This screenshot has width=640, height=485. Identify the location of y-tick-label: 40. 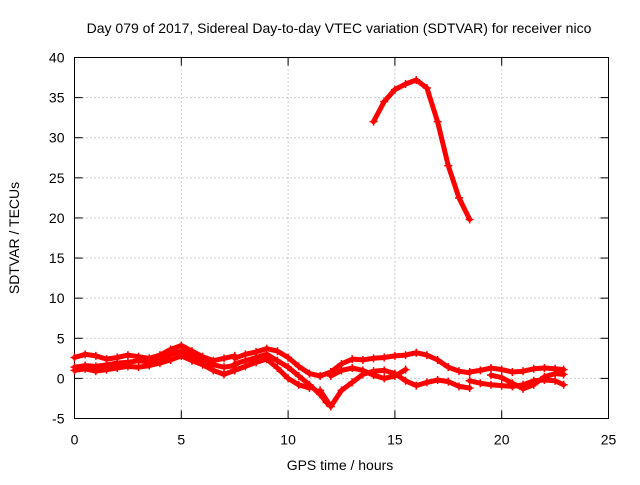
(57, 58).